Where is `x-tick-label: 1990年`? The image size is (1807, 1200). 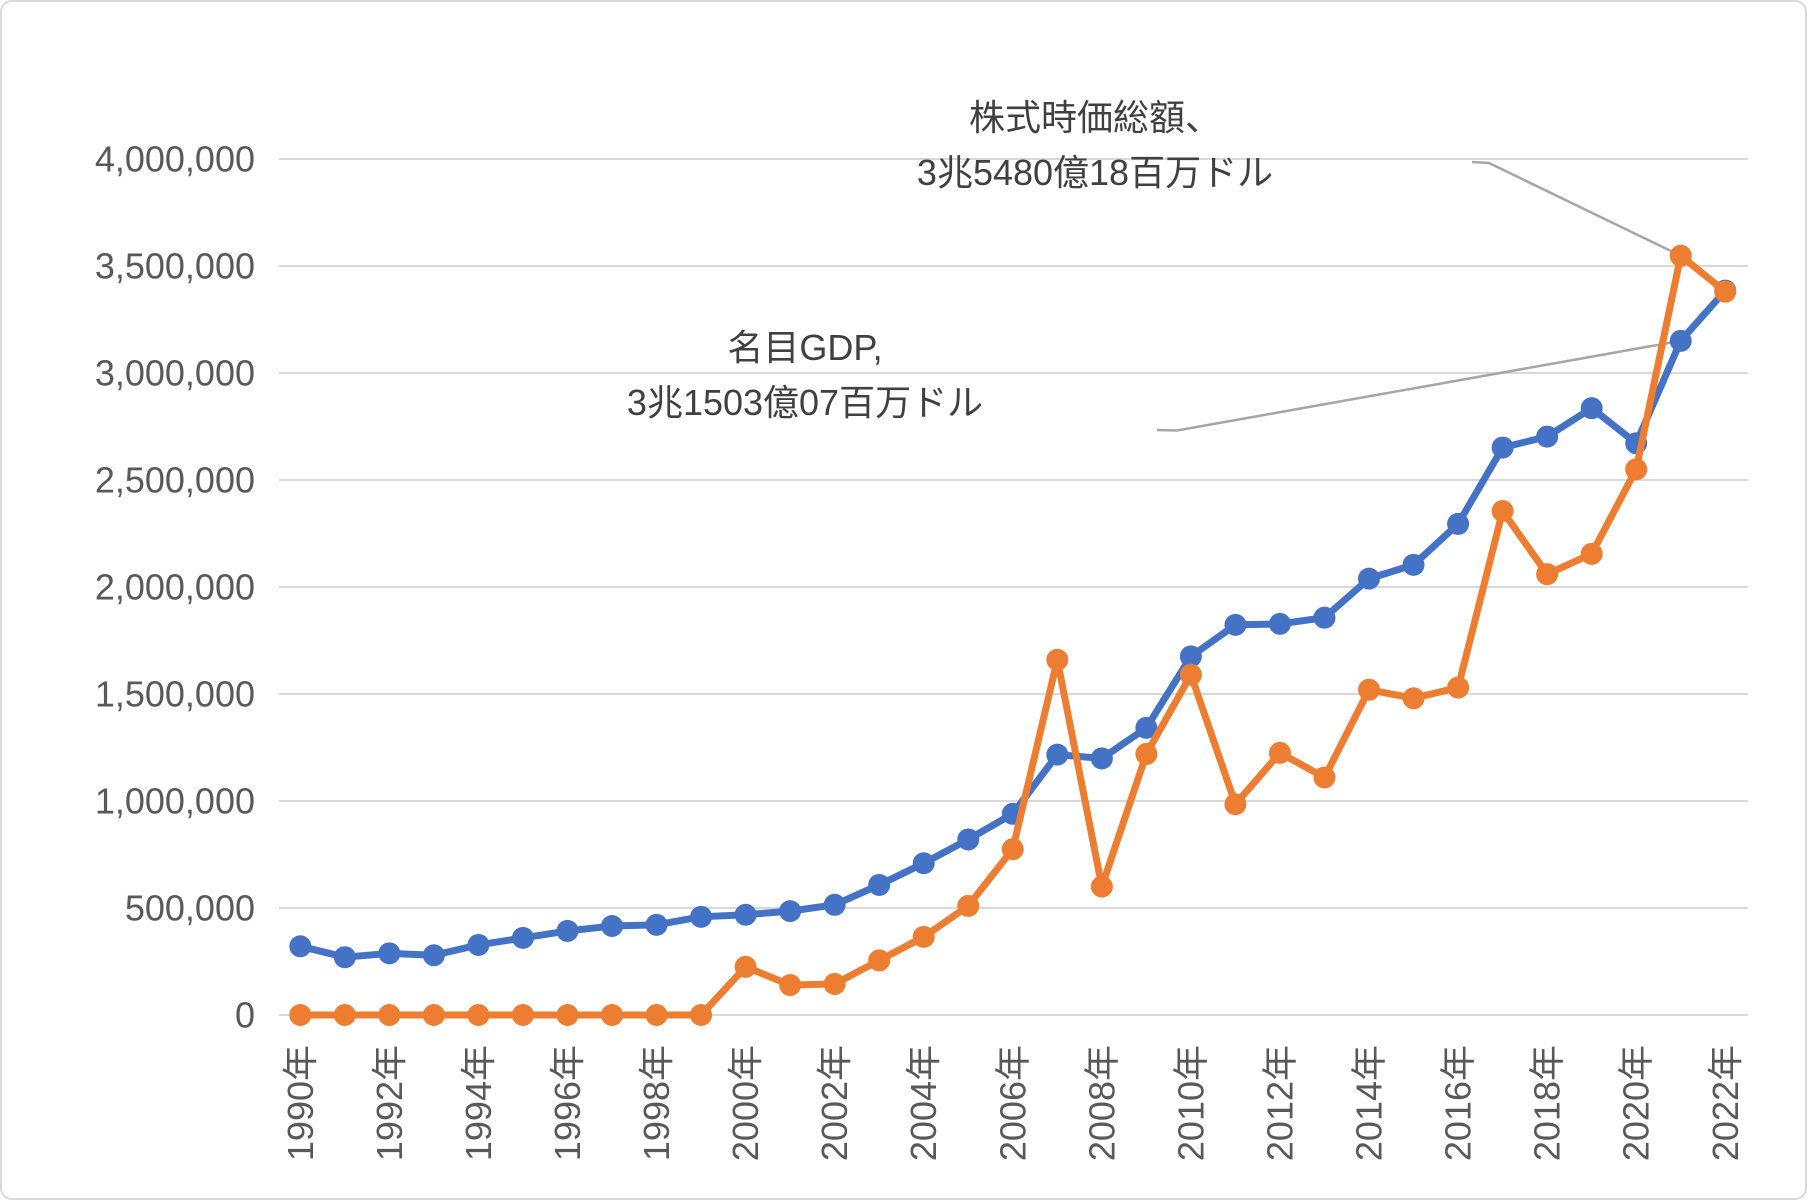
x-tick-label: 1990年 is located at coordinates (300, 1103).